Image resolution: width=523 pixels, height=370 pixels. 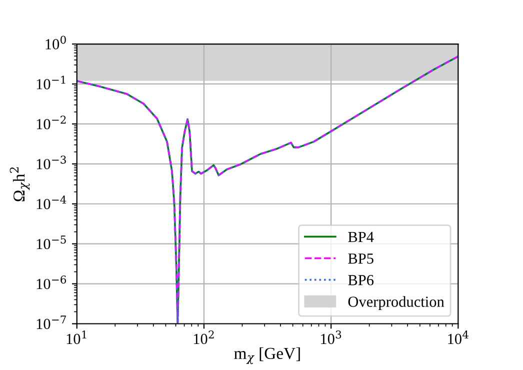 What do you see at coordinates (51, 163) in the screenshot?
I see `y-tick-label: 10$^{−3}$` at bounding box center [51, 163].